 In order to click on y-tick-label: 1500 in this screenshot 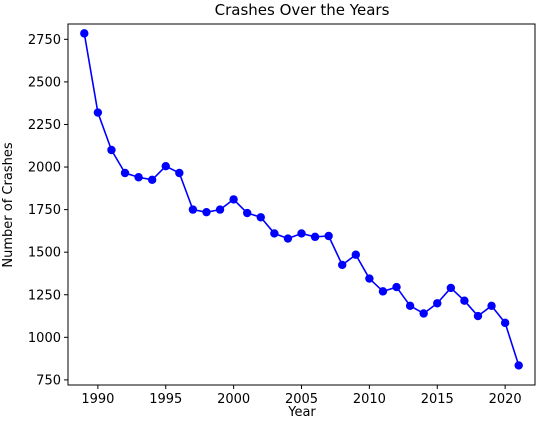, I will do `click(44, 253)`.